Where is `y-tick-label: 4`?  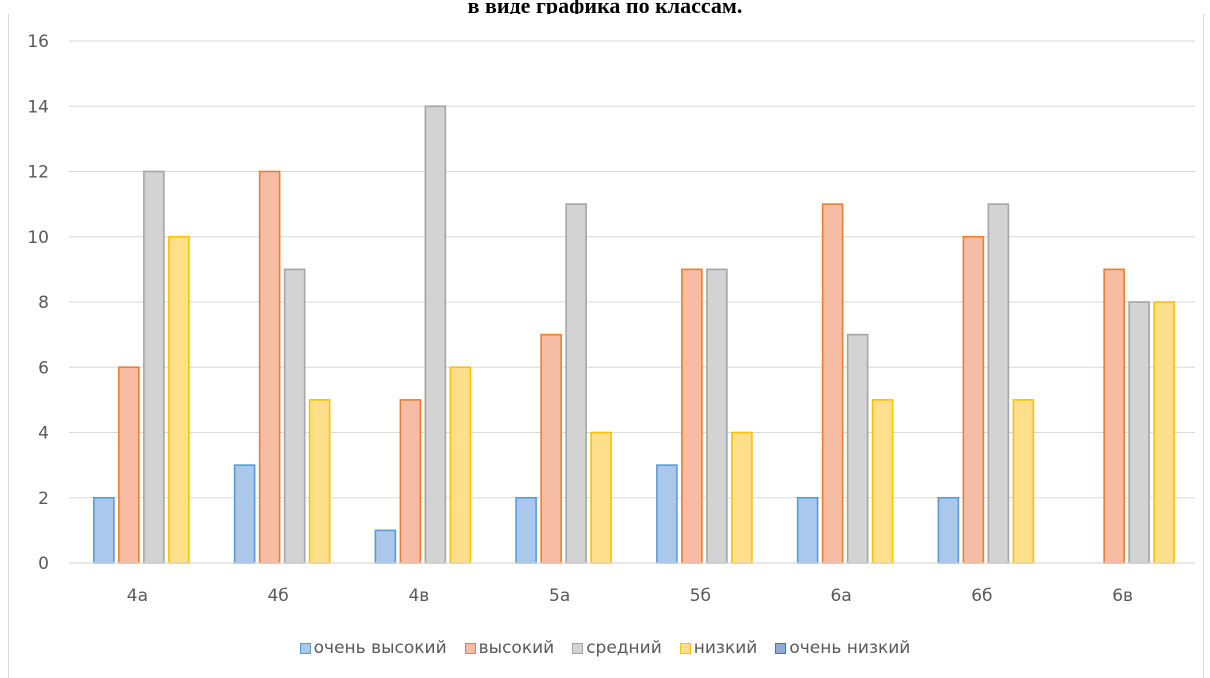 y-tick-label: 4 is located at coordinates (43, 434).